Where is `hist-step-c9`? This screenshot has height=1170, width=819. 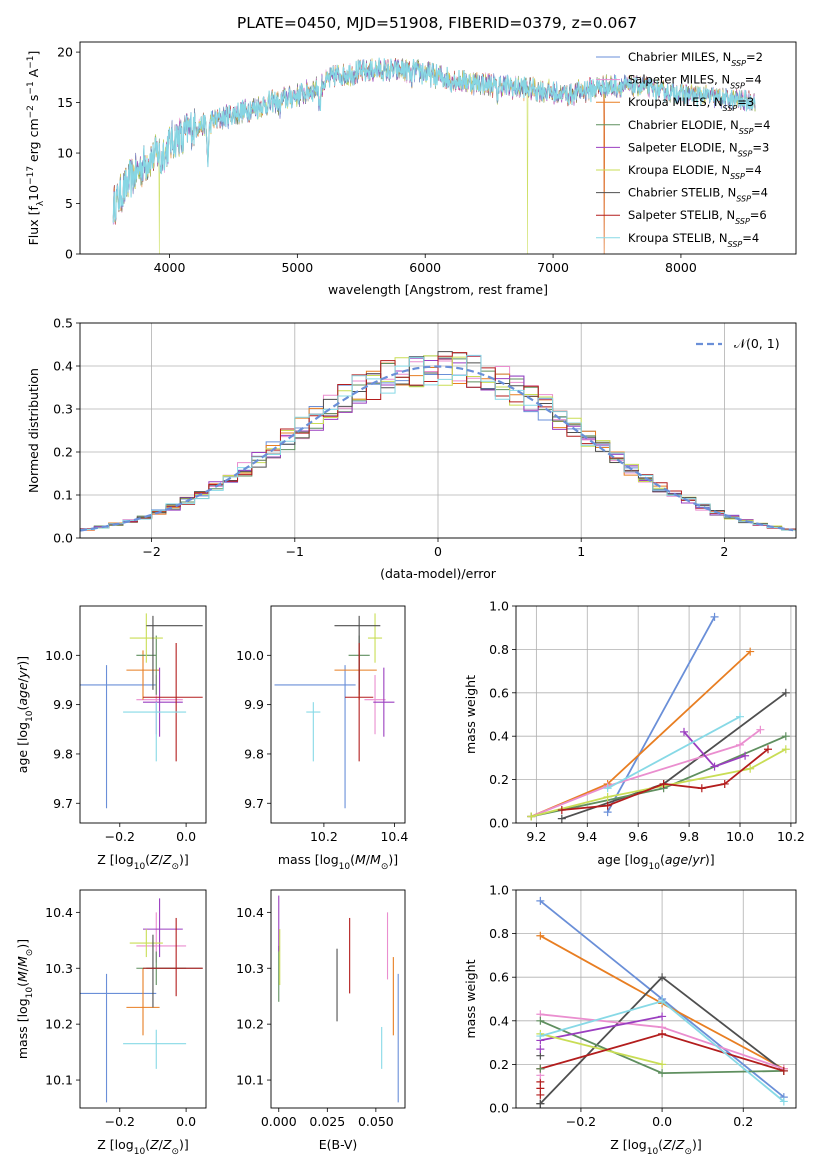
hist-step-c9 is located at coordinates (438, 443).